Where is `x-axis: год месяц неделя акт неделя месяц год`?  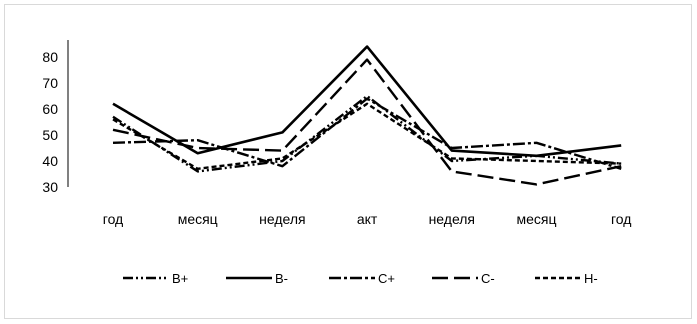
x-axis: год месяц неделя акт неделя месяц год is located at coordinates (367, 219).